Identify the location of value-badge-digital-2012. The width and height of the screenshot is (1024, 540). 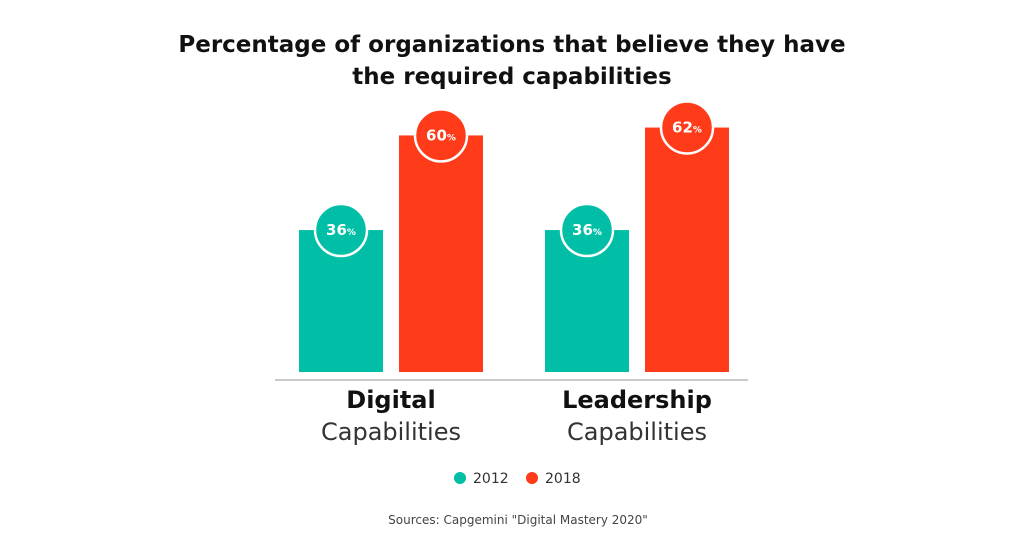
(341, 230).